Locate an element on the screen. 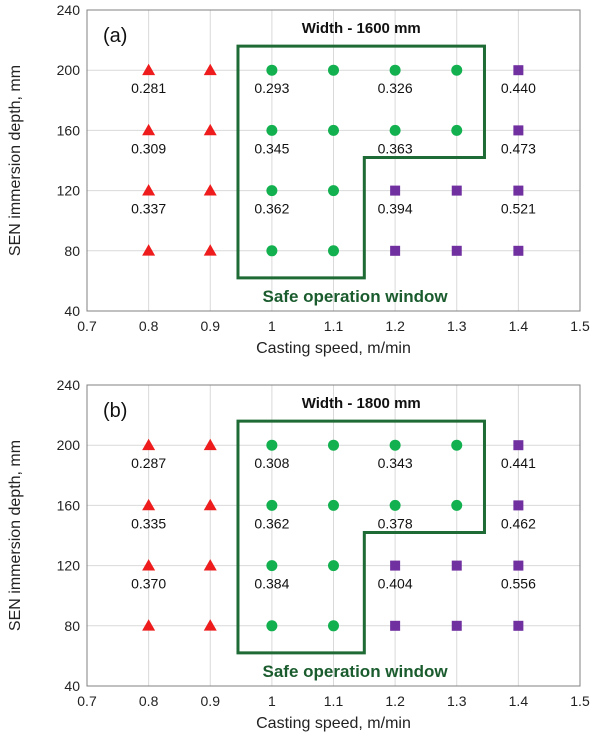 The height and width of the screenshot is (747, 594). panel-label: (a) is located at coordinates (115, 36).